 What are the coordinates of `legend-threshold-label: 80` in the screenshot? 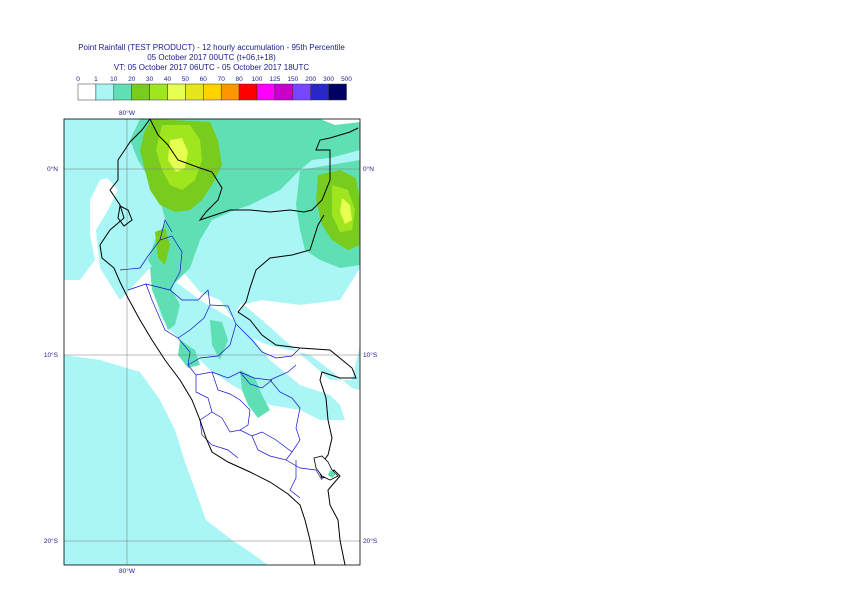 It's located at (239, 79).